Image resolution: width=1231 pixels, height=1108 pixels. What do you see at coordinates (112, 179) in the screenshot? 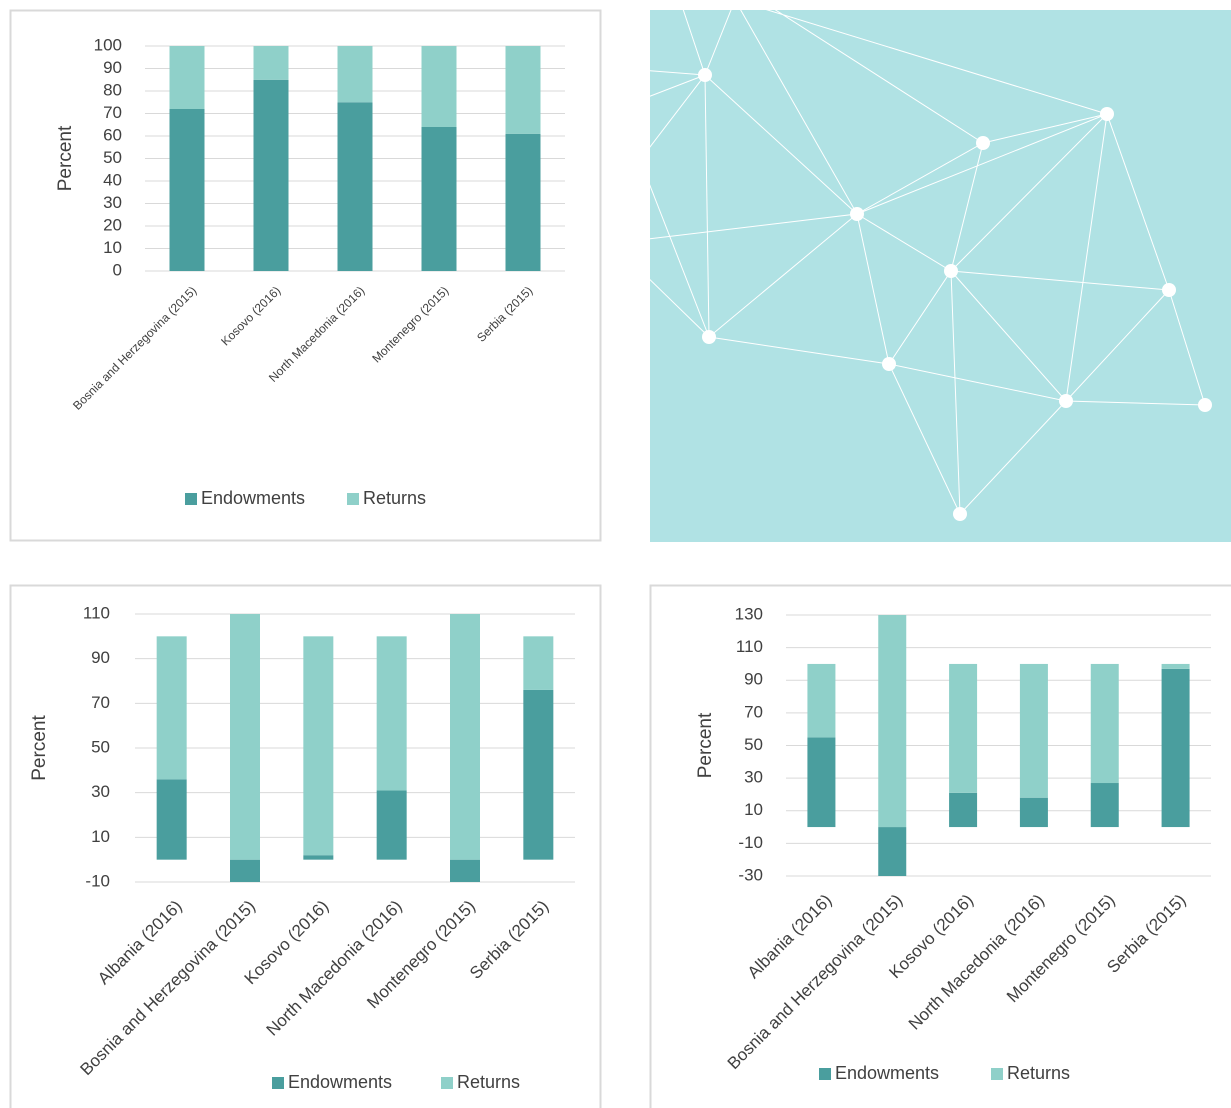
I see `y-tick-label: 40` at bounding box center [112, 179].